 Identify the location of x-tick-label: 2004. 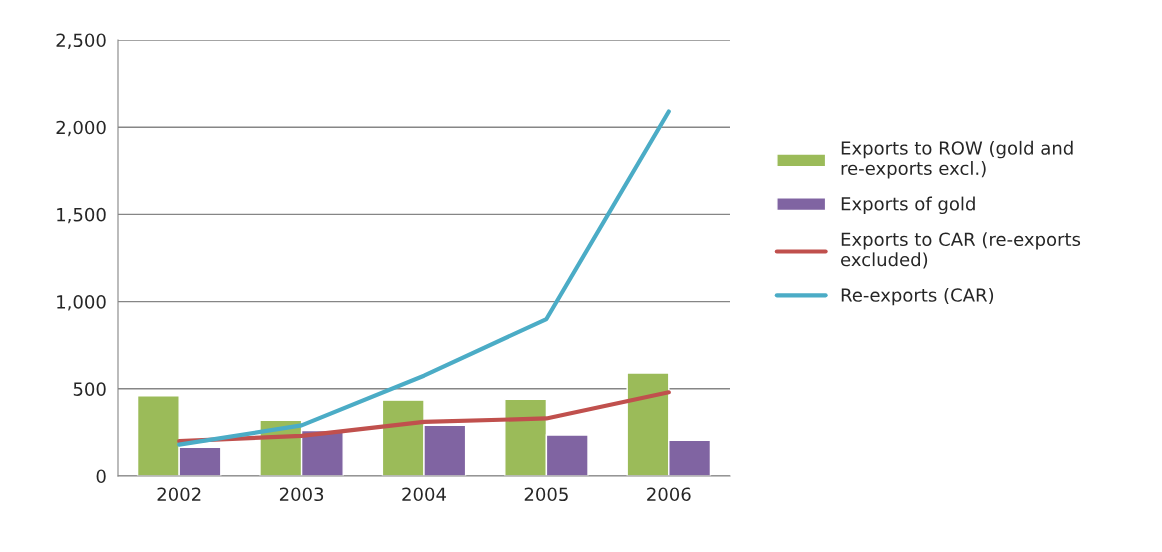
(424, 494).